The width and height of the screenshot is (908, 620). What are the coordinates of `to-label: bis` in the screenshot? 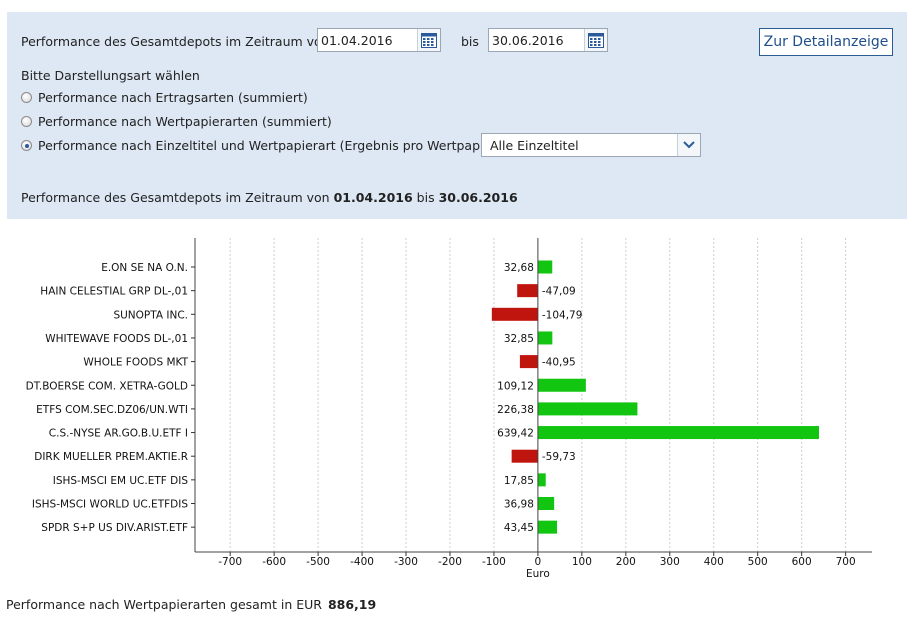 It's located at (470, 41).